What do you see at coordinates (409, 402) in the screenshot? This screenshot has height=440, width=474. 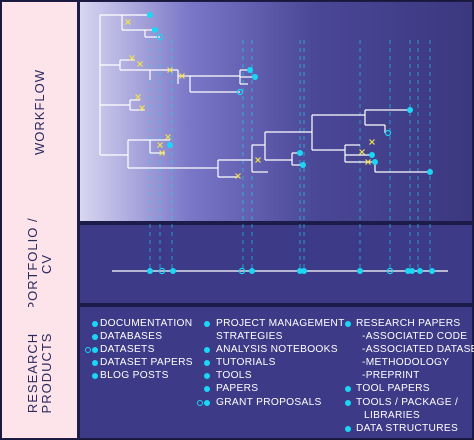 I see `legend-item: TOOLS / PACKAGE /` at bounding box center [409, 402].